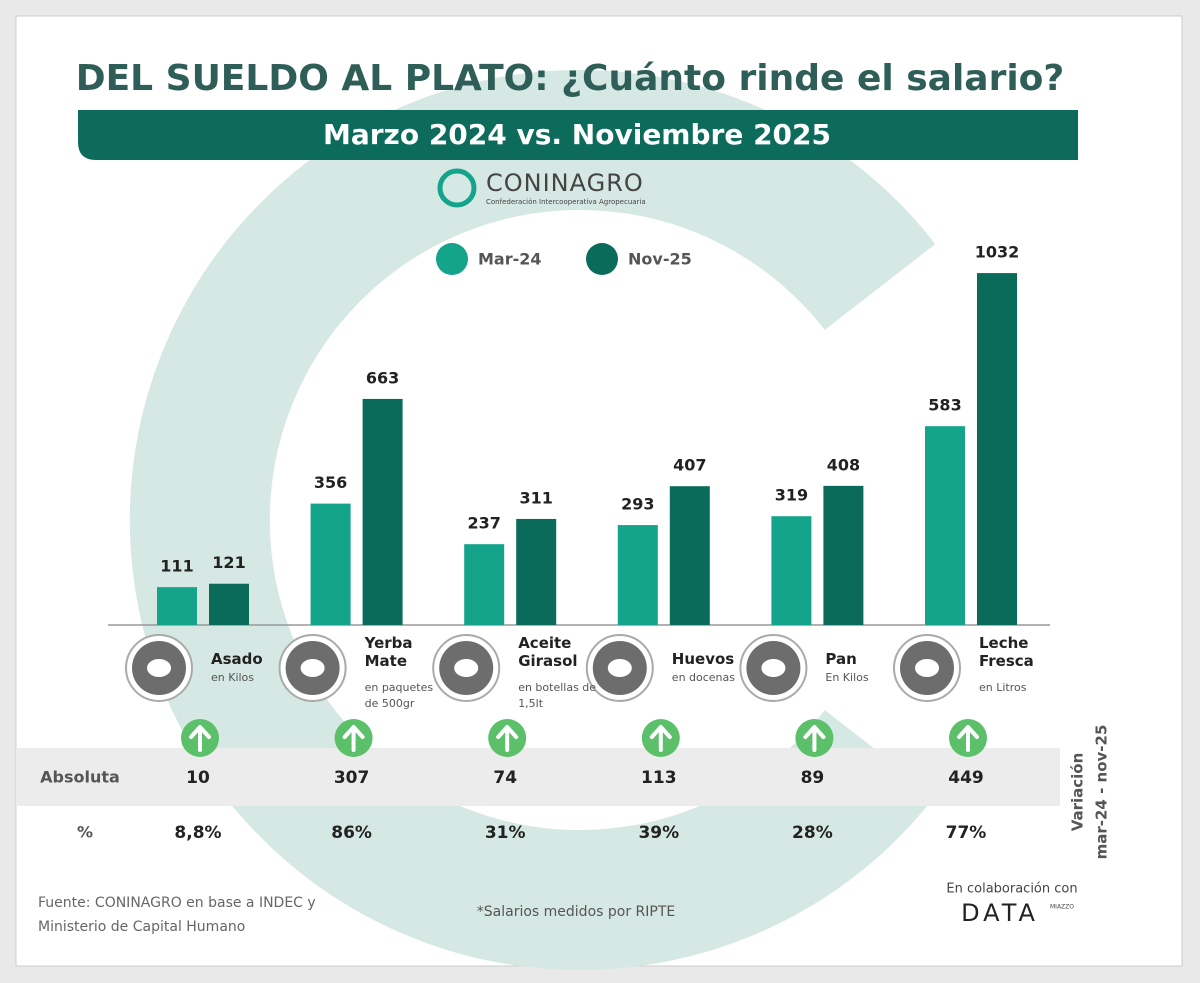  Describe the element at coordinates (565, 183) in the screenshot. I see `logo-name: CONINAGRO` at that location.